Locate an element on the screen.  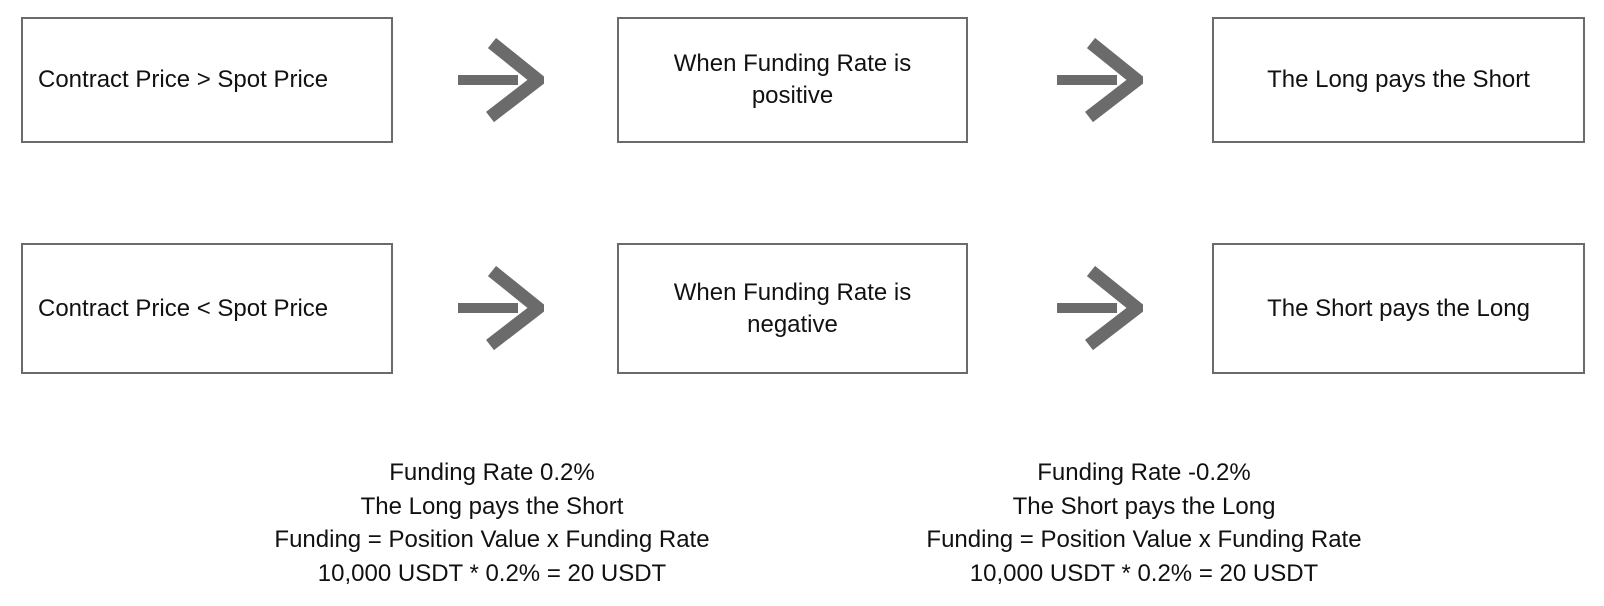
example-line: The Long pays the Short is located at coordinates (492, 506).